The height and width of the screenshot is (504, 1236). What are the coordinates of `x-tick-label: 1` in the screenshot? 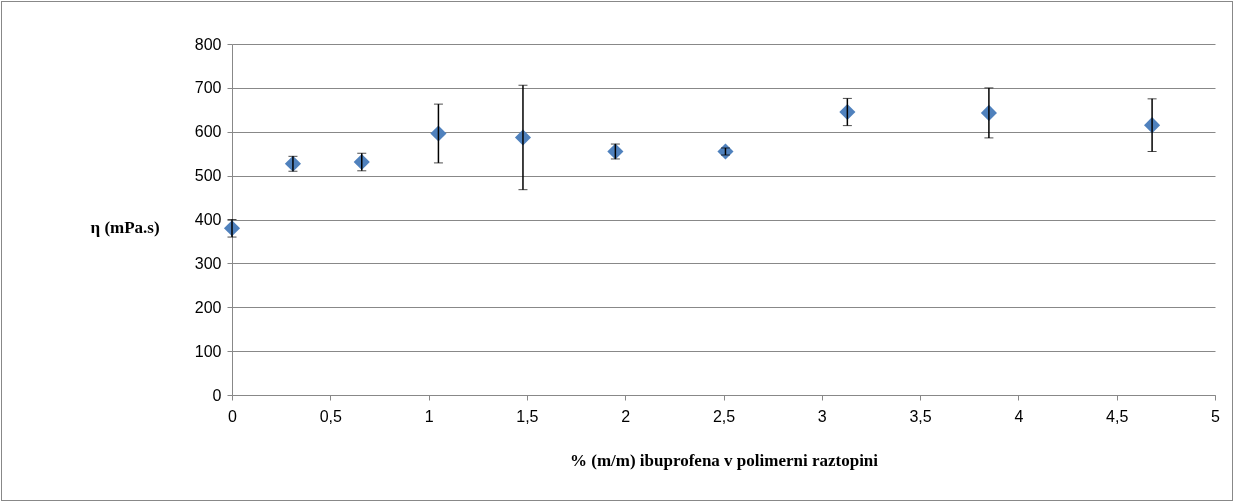 It's located at (429, 416).